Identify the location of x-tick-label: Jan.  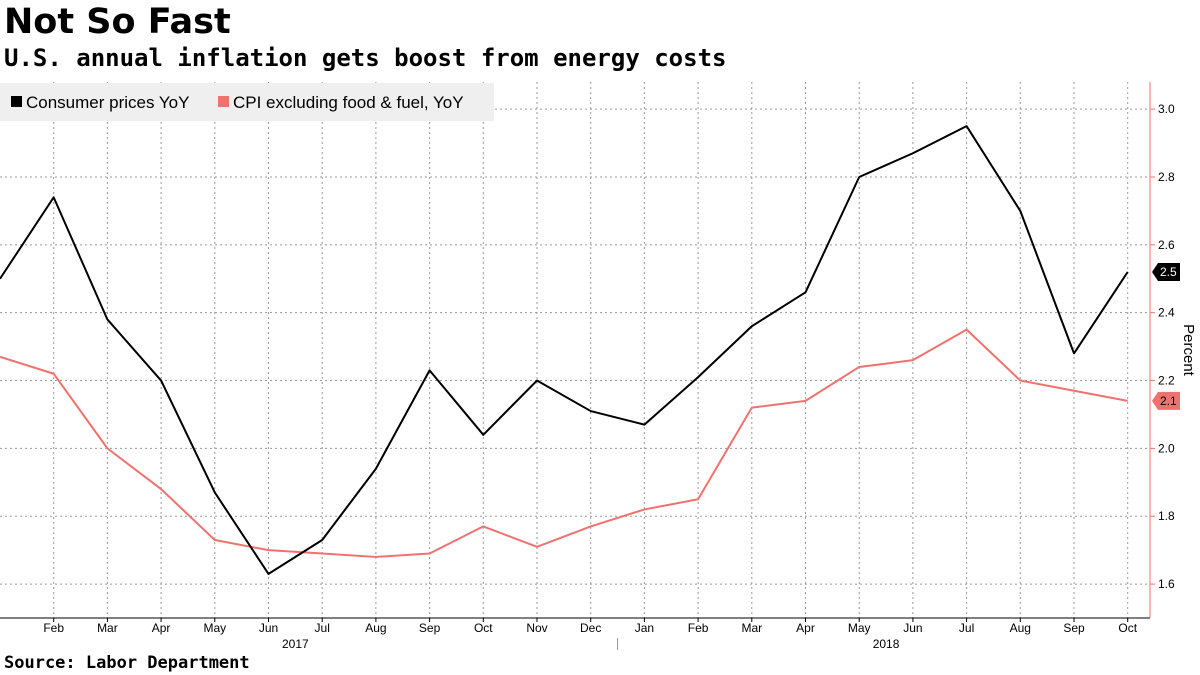
(644, 628).